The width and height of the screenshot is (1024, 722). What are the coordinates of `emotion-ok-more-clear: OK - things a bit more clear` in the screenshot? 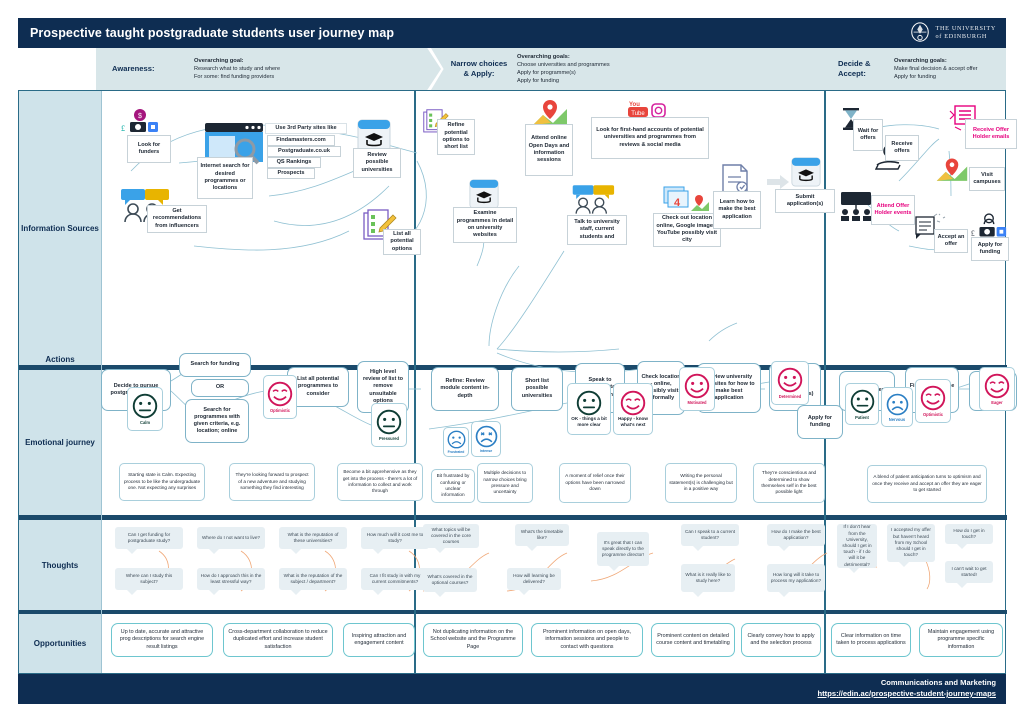 It's located at (589, 409).